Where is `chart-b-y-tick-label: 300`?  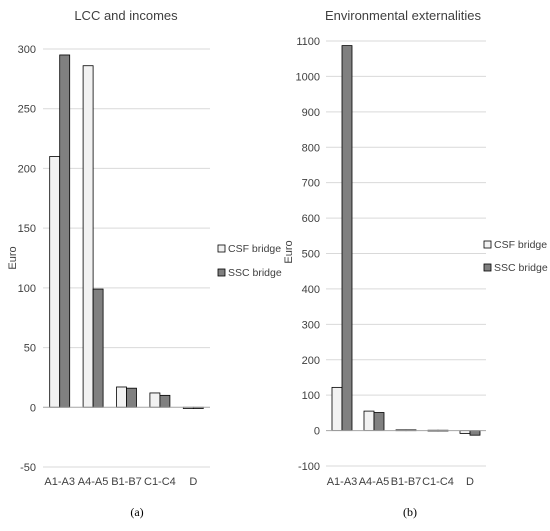
chart-b-y-tick-label: 300 is located at coordinates (311, 325).